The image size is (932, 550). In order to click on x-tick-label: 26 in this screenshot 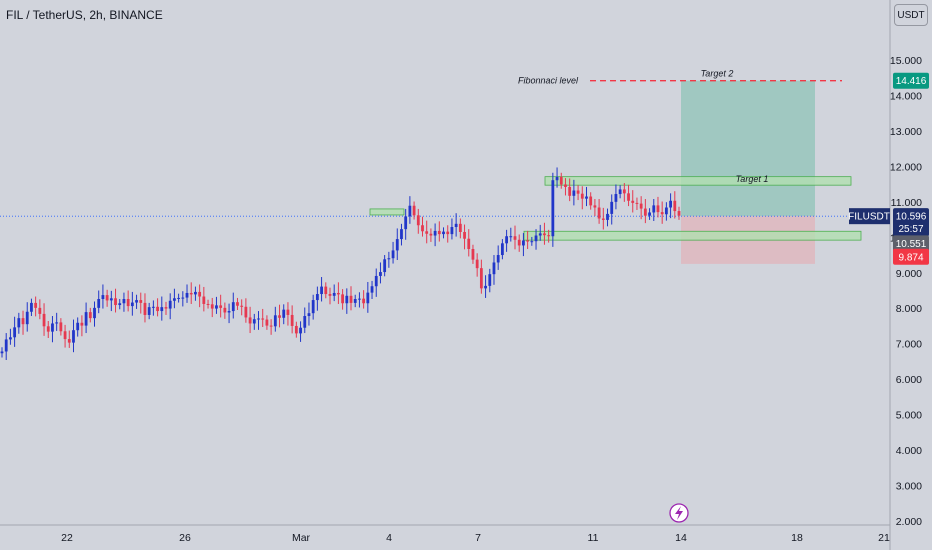, I will do `click(185, 538)`.